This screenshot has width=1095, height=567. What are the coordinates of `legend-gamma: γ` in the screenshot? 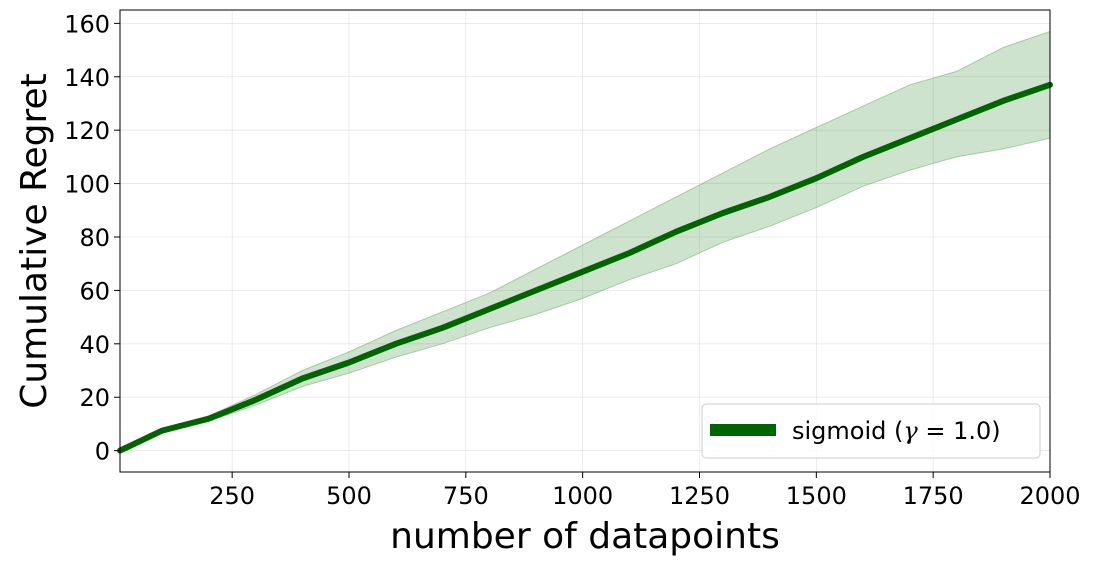 It's located at (910, 431).